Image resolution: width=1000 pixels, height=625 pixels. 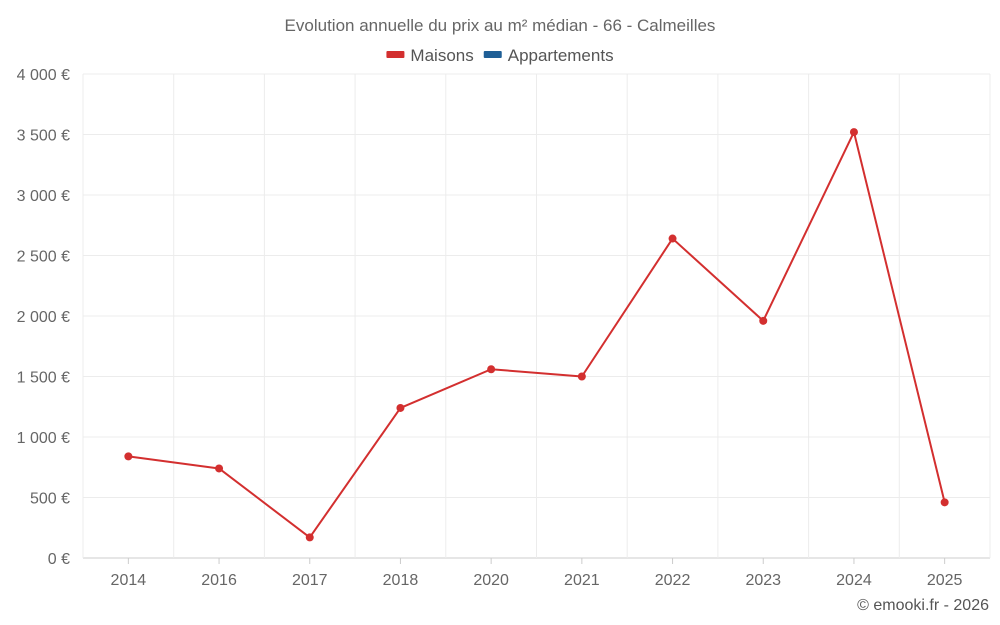 I want to click on legend: Maisons Appartements, so click(x=500, y=55).